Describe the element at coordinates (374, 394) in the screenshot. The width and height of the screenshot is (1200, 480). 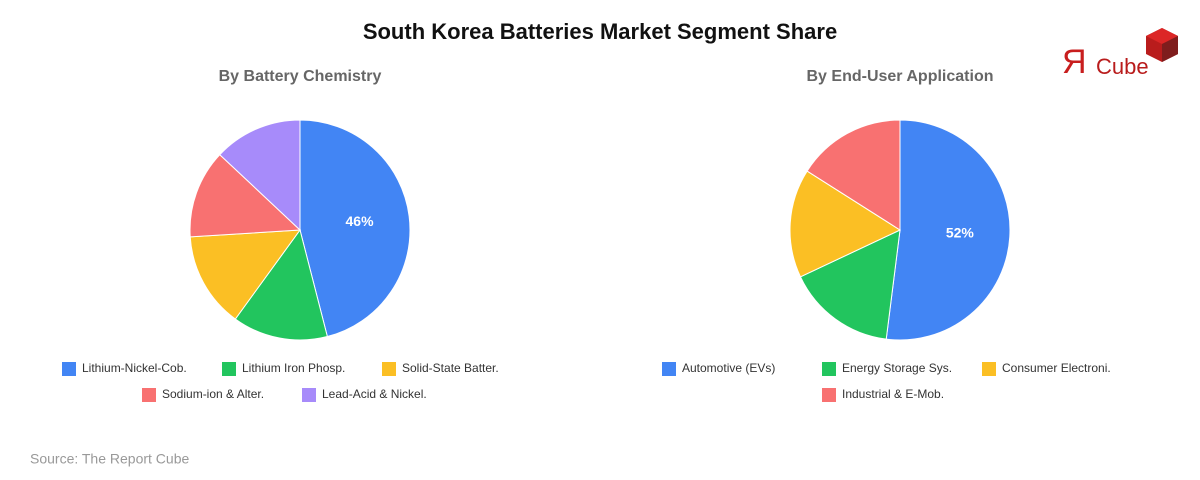
I see `legend-label: Lead-Acid & Nickel.` at that location.